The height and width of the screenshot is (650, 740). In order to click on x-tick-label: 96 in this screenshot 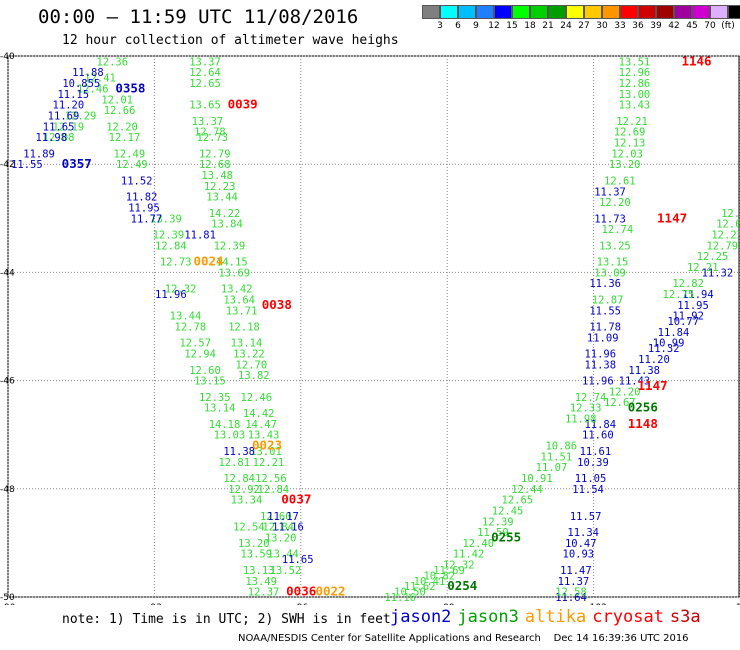, I will do `click(303, 604)`.